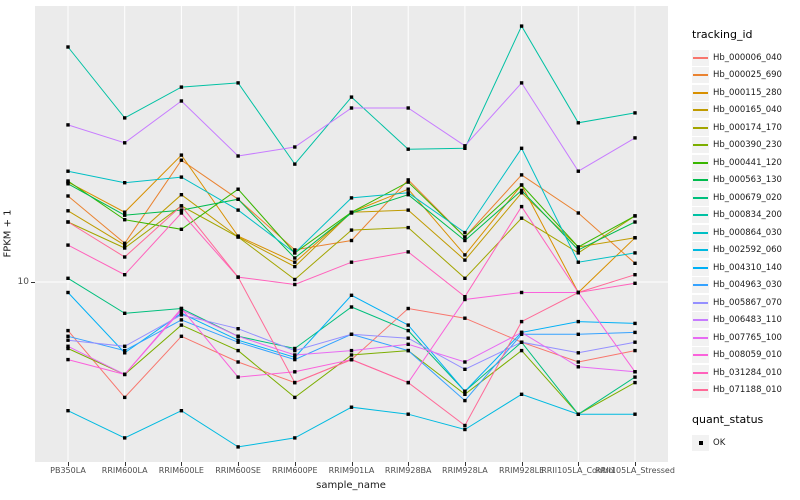  What do you see at coordinates (745, 111) in the screenshot?
I see `legend-item-Hb_000165_040: Hb_000165_040` at bounding box center [745, 111].